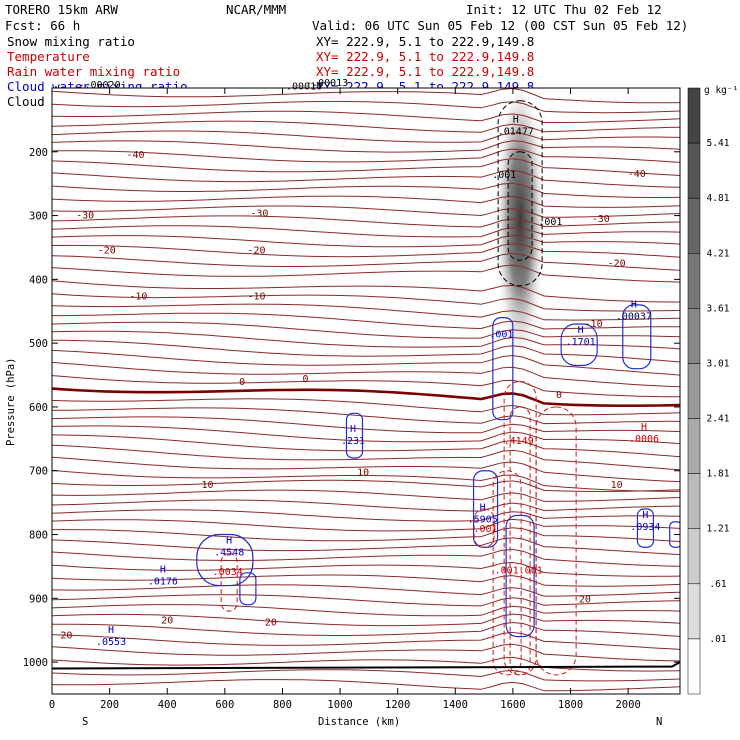 The height and width of the screenshot is (740, 740). What do you see at coordinates (359, 722) in the screenshot?
I see `x-axis-label: Distance (km)` at bounding box center [359, 722].